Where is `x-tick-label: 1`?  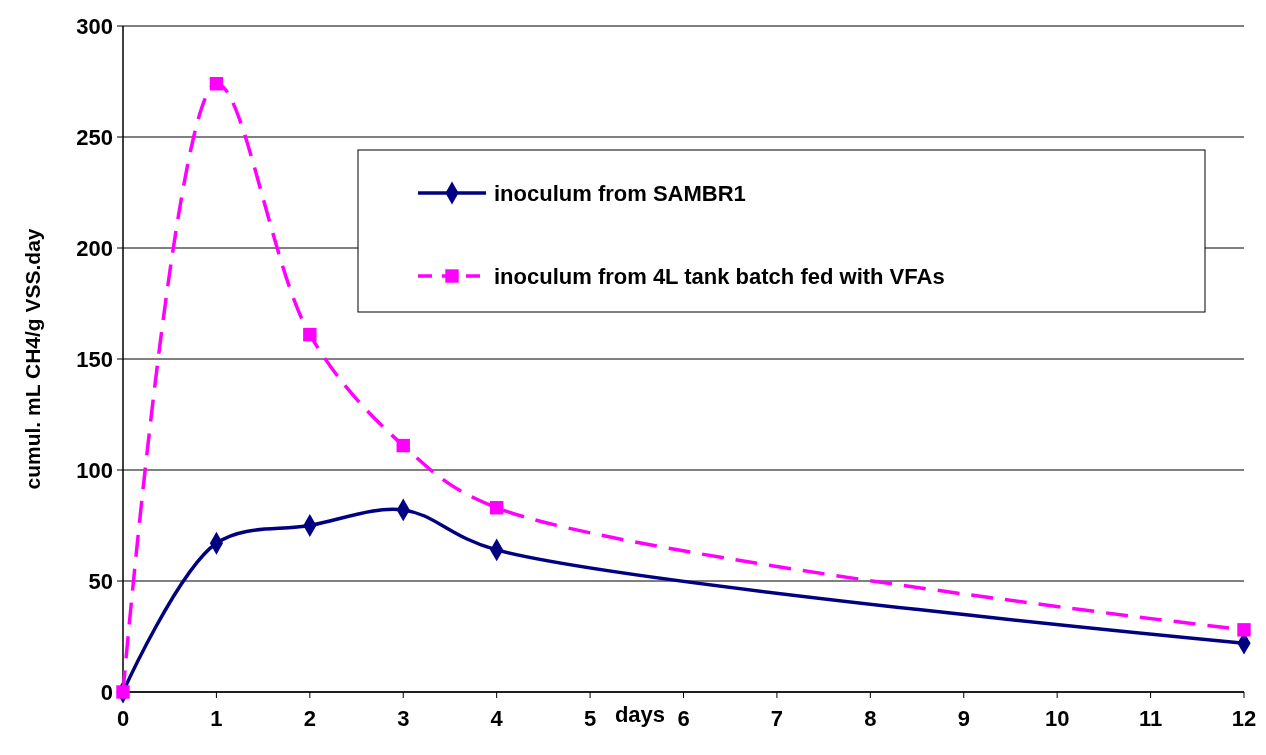 x-tick-label: 1 is located at coordinates (216, 718).